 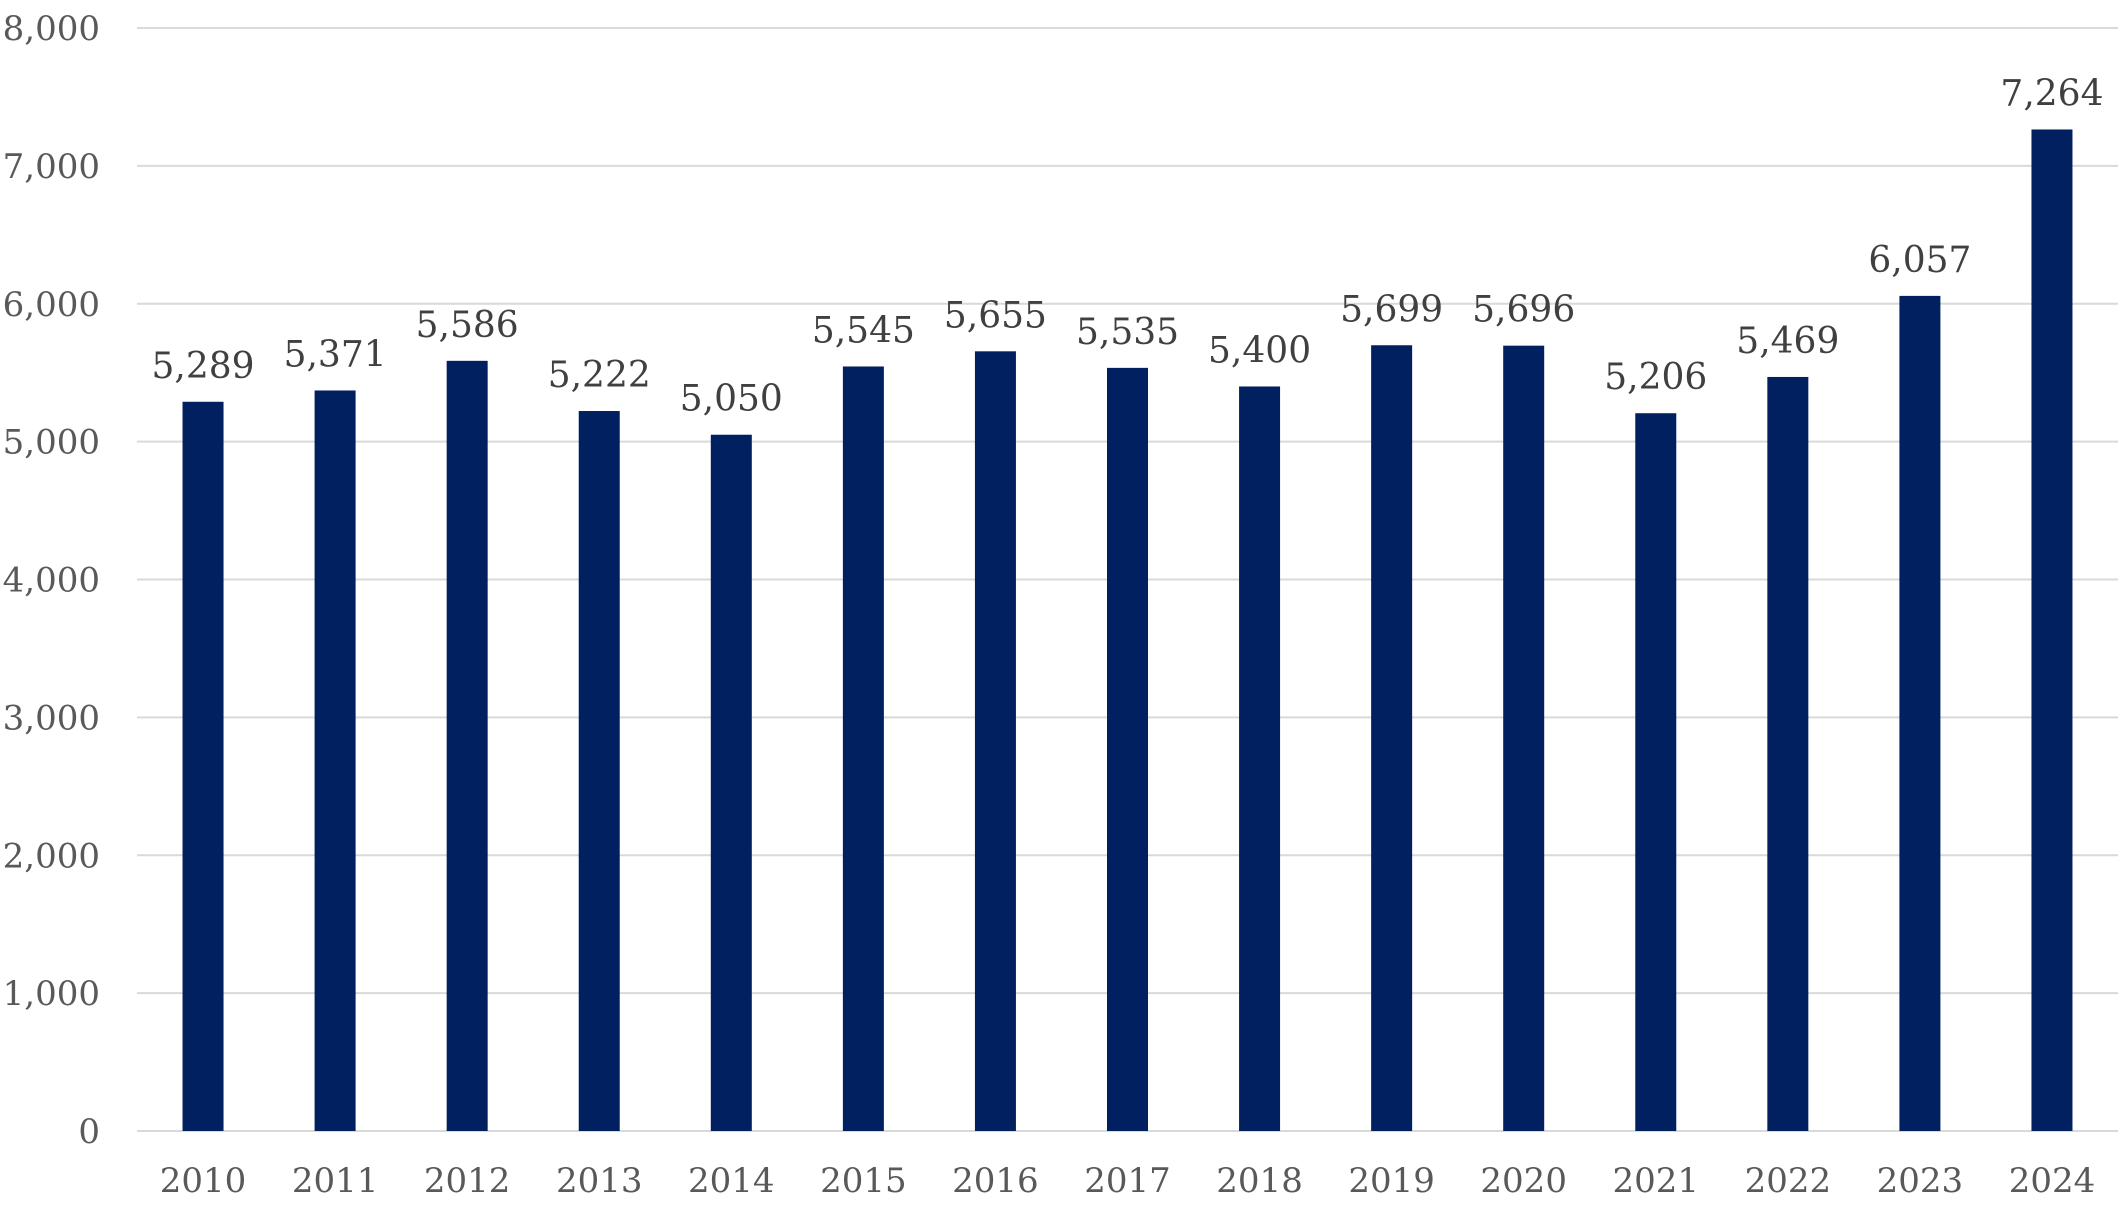 I want to click on x-tick-label: 2011, so click(x=335, y=1181).